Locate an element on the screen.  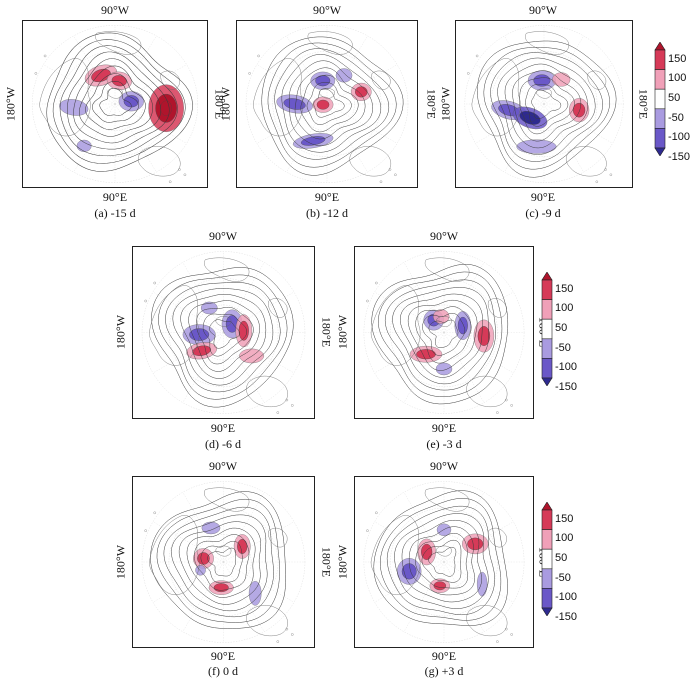
polar-map-g is located at coordinates (444, 562).